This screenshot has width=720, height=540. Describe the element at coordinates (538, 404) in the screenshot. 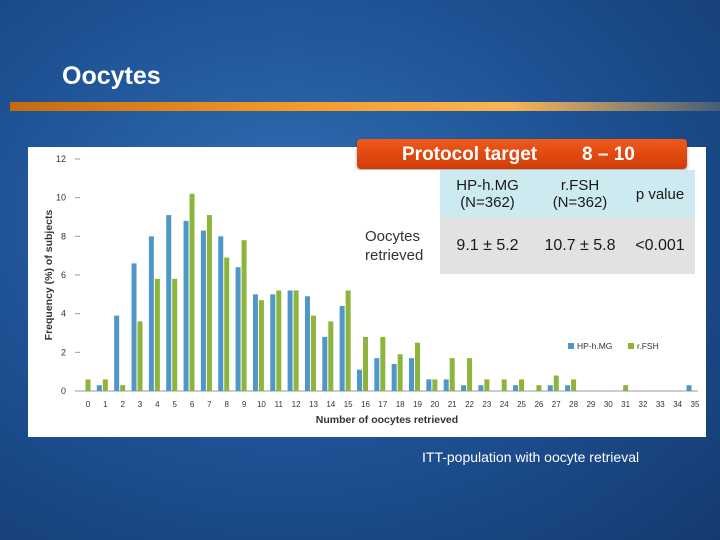

I see `x-tick-label: 26` at that location.